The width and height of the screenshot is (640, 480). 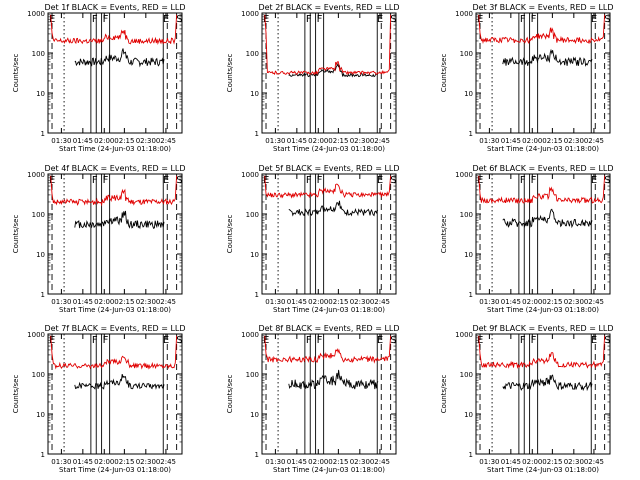 I want to click on panel-title: Det 3f BLACK = Events, RED = LLD, so click(x=542, y=7).